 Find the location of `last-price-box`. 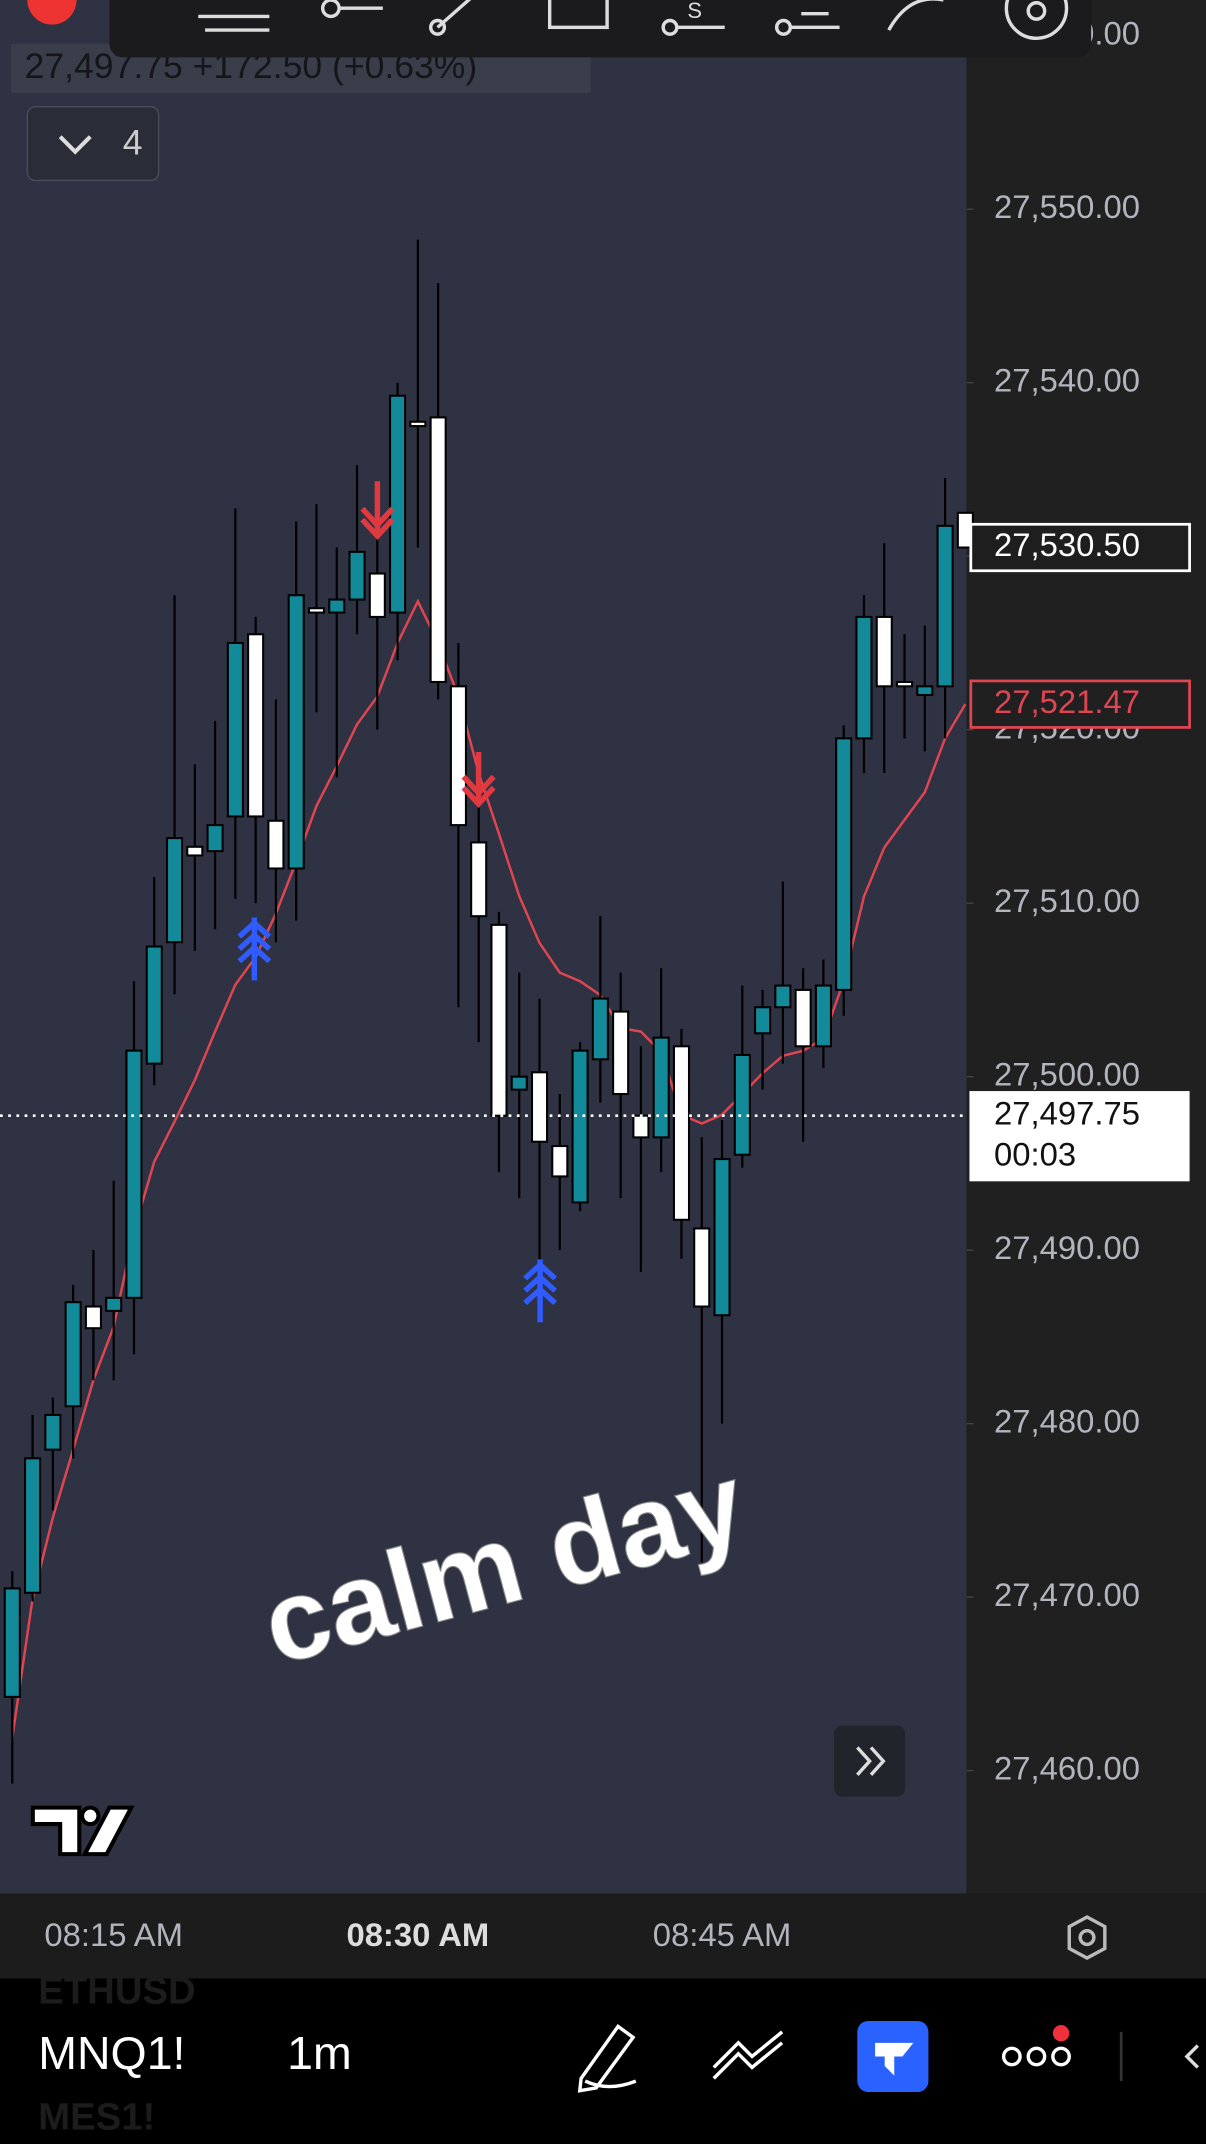

last-price-box is located at coordinates (1080, 547).